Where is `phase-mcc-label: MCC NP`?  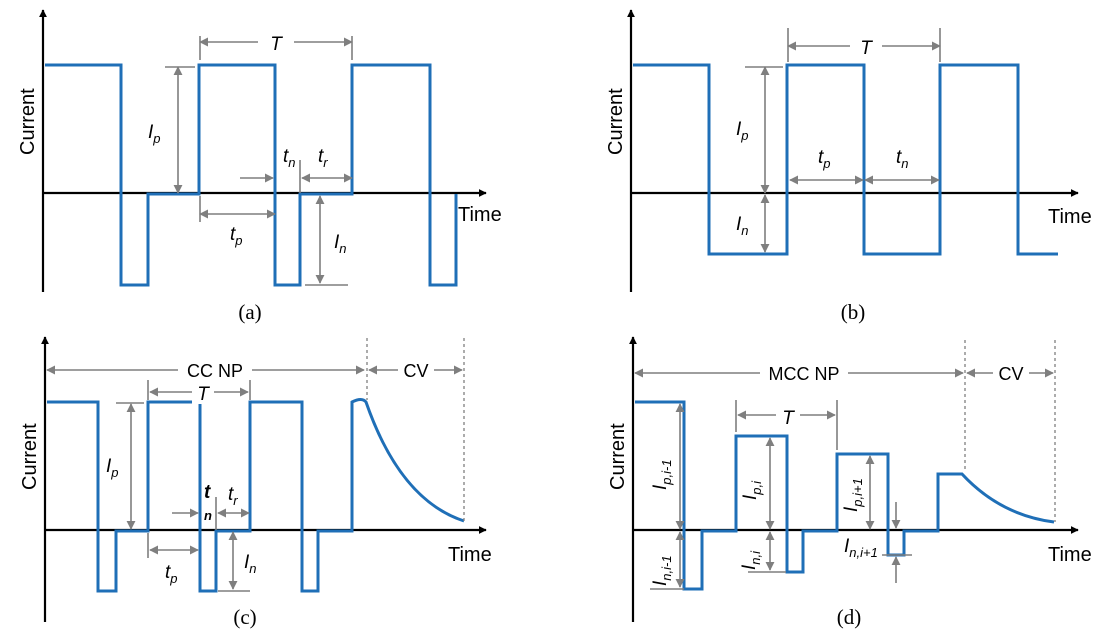
phase-mcc-label: MCC NP is located at coordinates (804, 374).